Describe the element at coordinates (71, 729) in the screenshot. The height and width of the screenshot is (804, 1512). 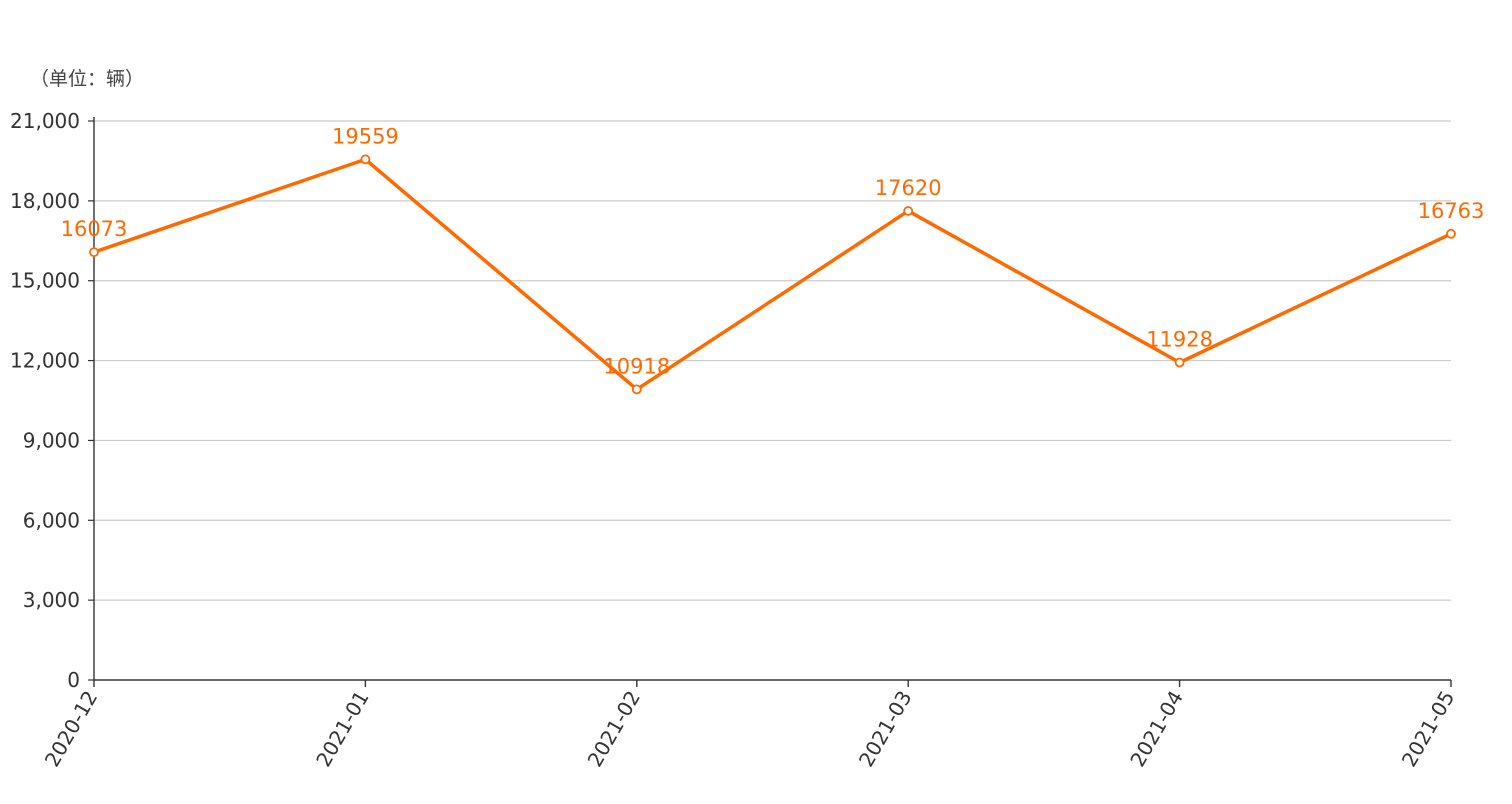
I see `x-tick-label: 2020-12` at that location.